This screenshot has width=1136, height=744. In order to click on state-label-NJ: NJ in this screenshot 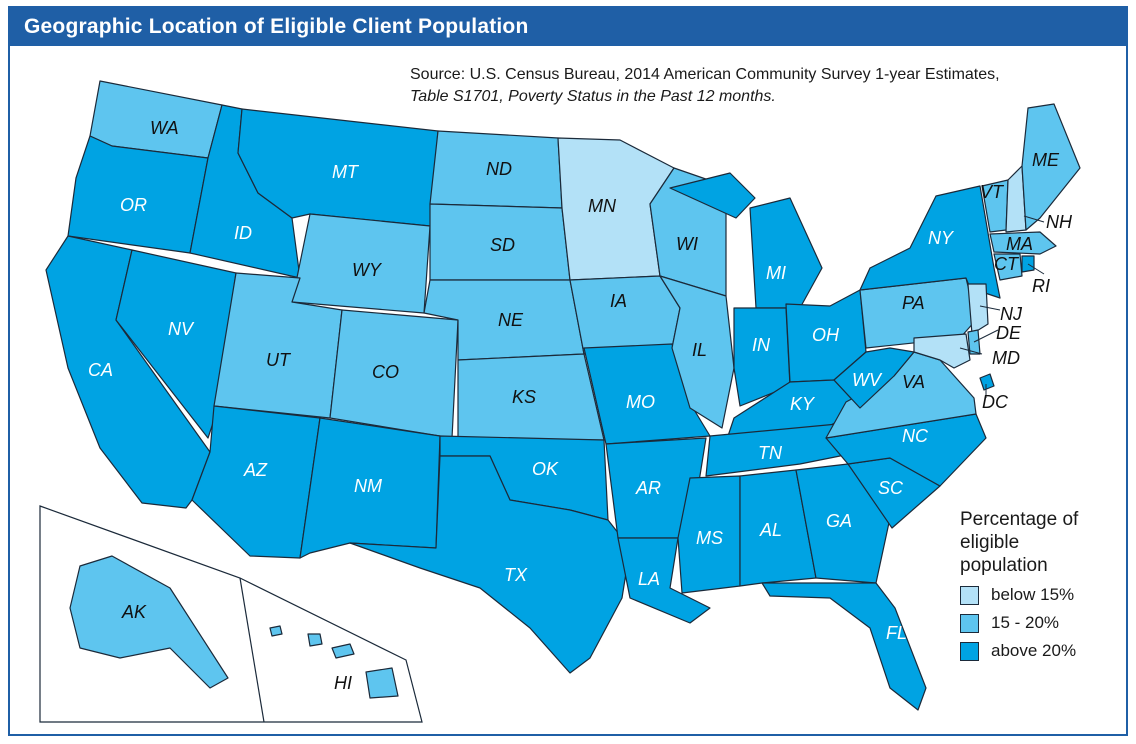, I will do `click(1011, 314)`.